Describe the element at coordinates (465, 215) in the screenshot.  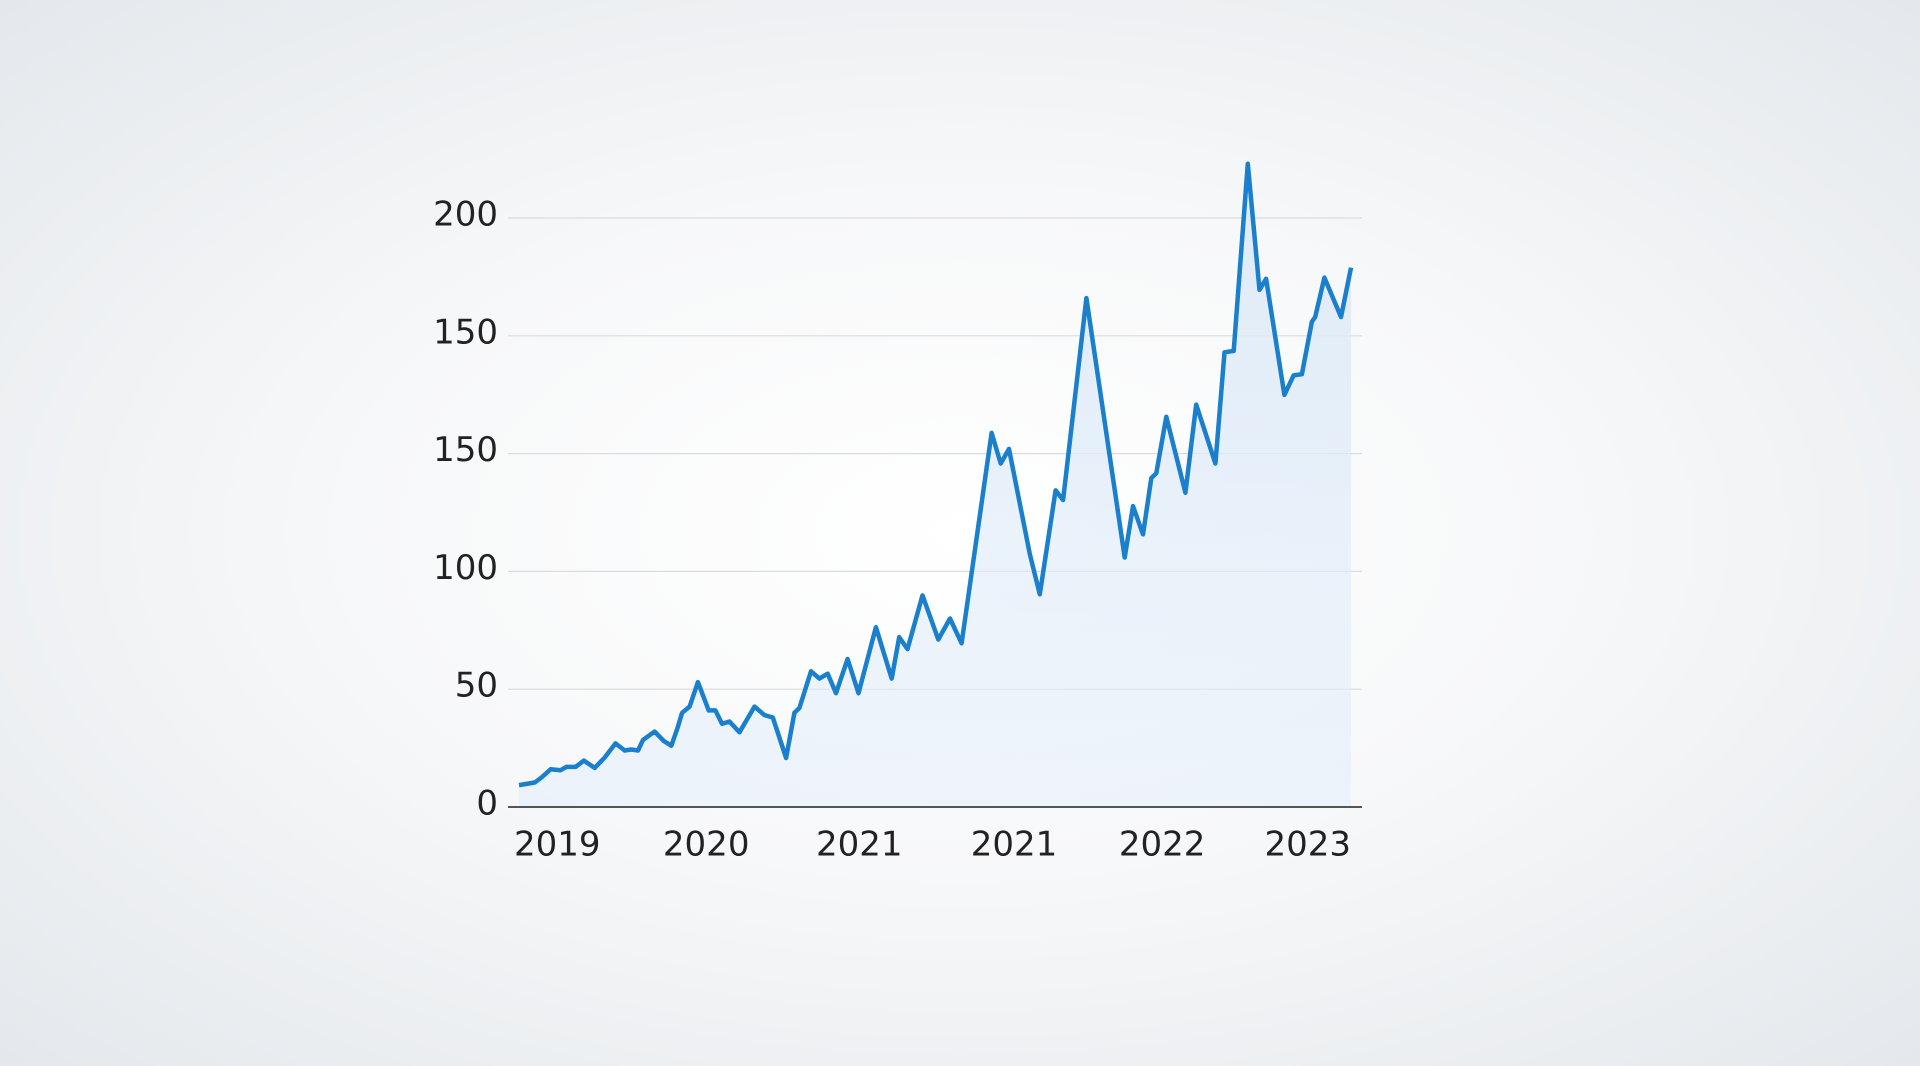
I see `y-tick-label: 200` at that location.